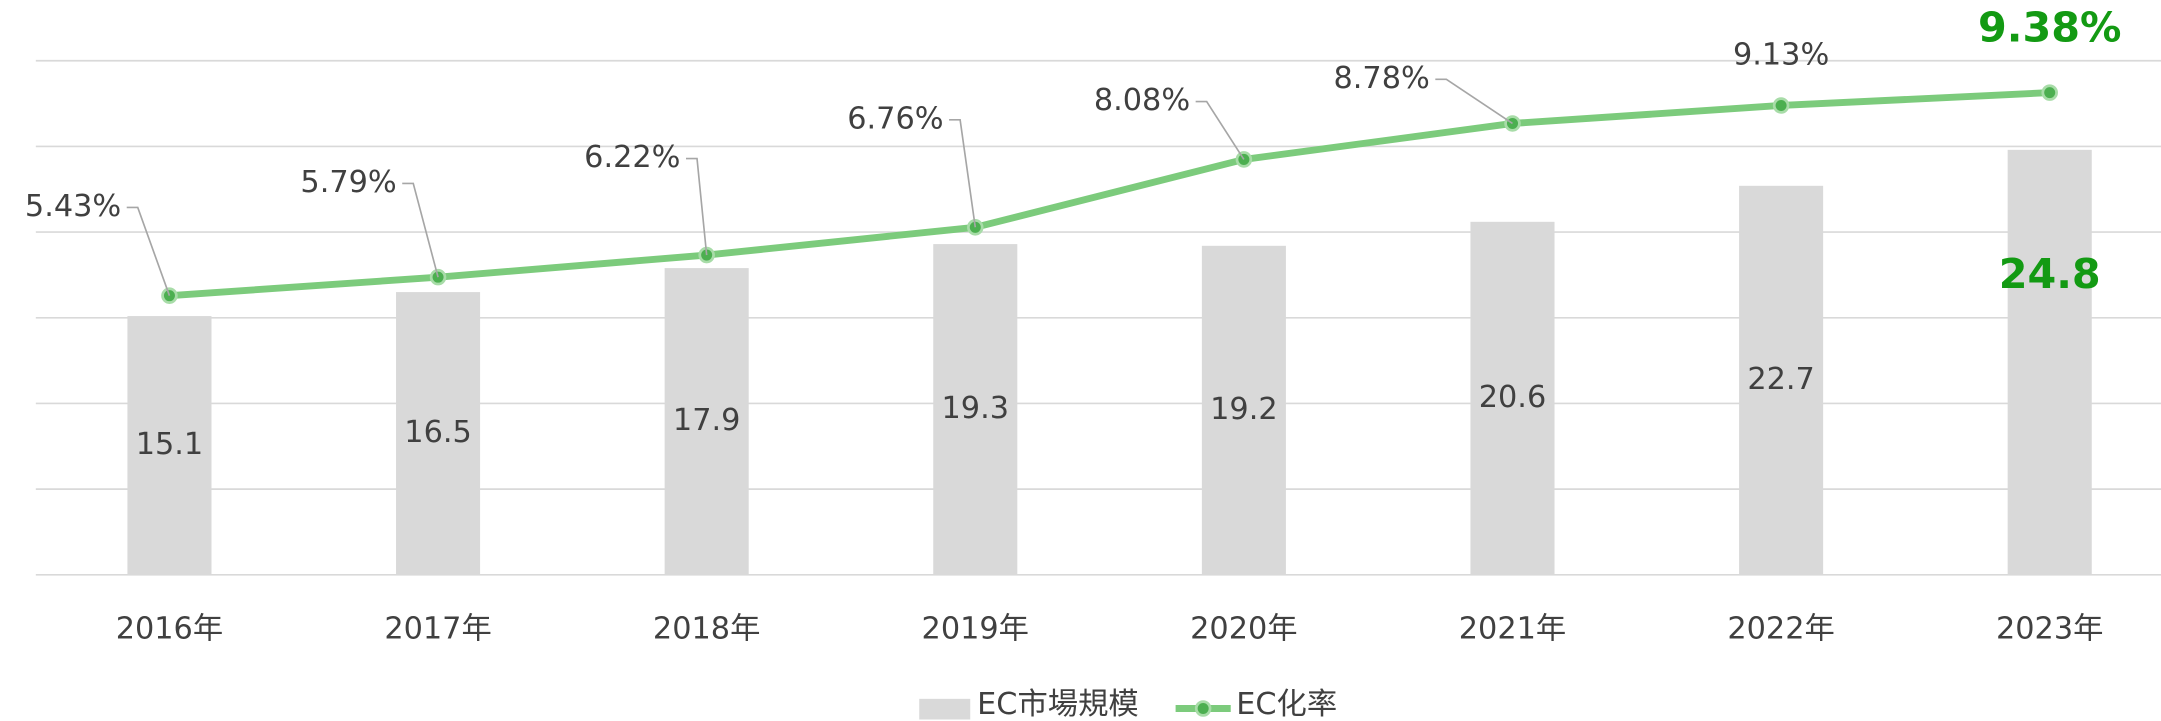  I want to click on bar-value-label: 19.3, so click(976, 408).